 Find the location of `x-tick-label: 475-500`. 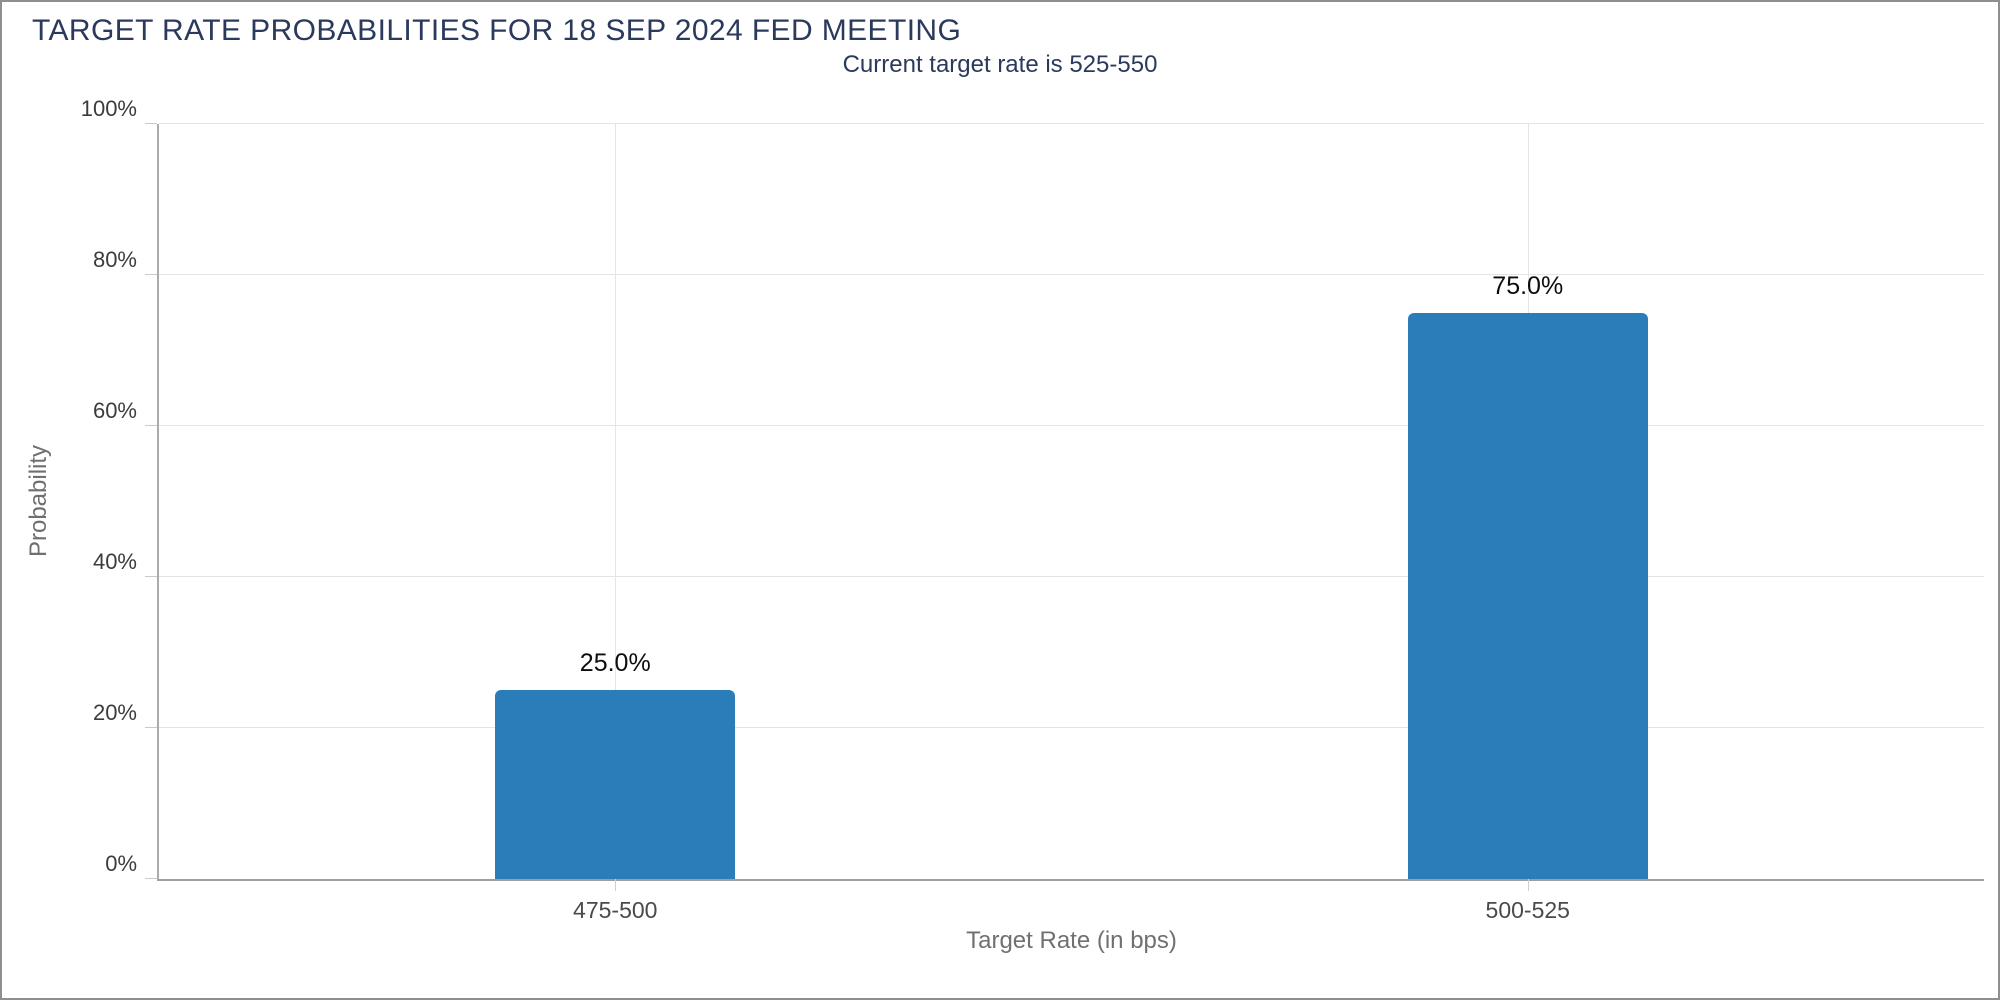

x-tick-label: 475-500 is located at coordinates (615, 910).